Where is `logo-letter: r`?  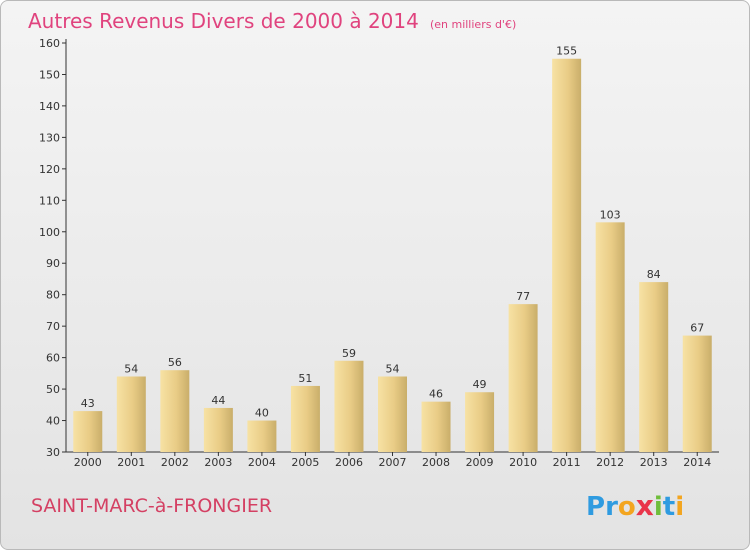
logo-letter: r is located at coordinates (611, 507).